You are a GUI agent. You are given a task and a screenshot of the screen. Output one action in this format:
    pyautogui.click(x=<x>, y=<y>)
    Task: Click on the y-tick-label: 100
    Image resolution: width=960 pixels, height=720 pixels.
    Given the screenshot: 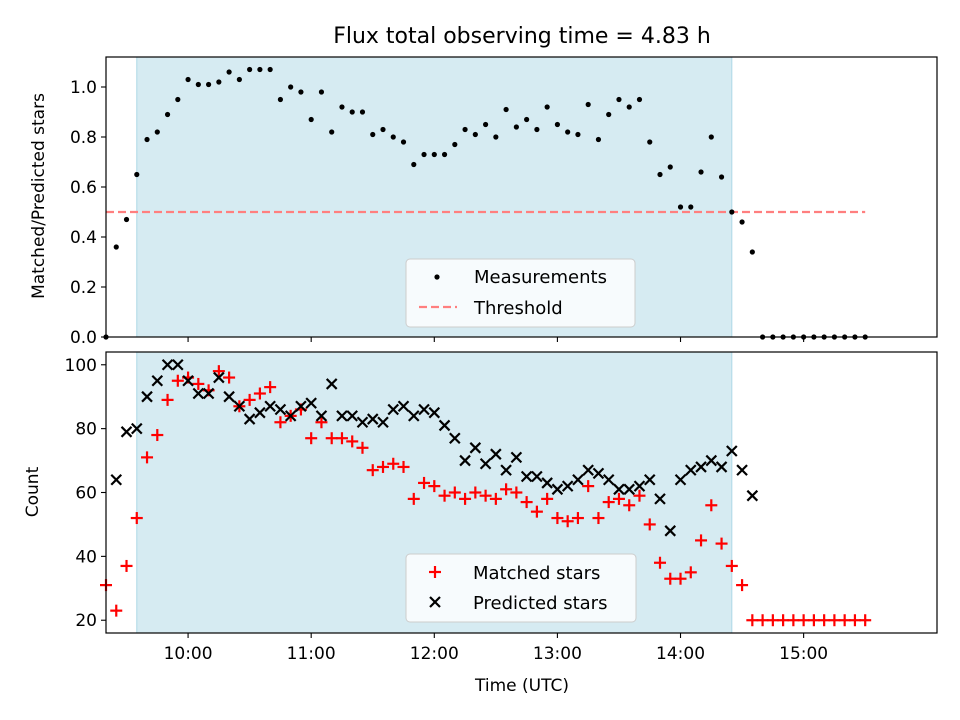 What is the action you would take?
    pyautogui.click(x=81, y=366)
    